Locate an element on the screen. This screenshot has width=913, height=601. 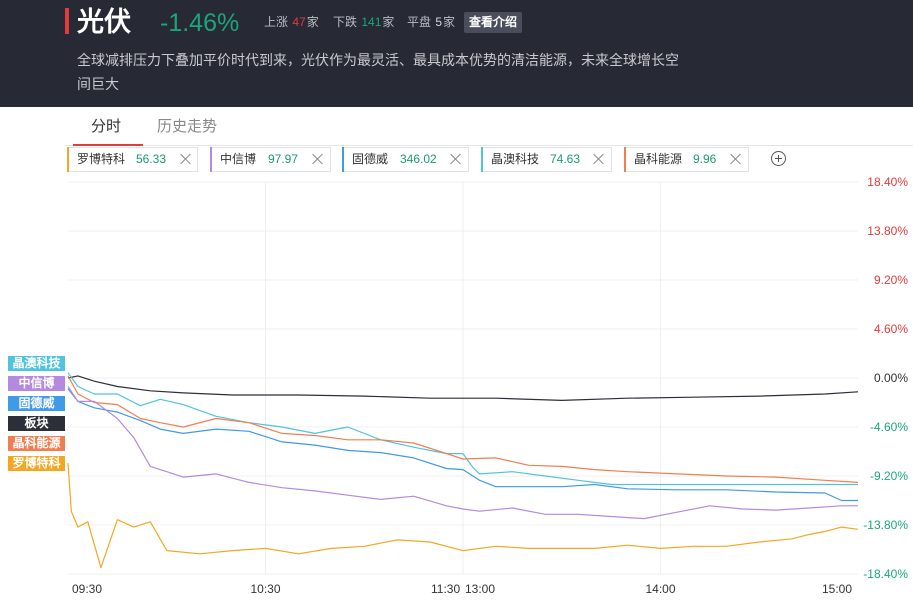
series-line-板块 is located at coordinates (463, 388).